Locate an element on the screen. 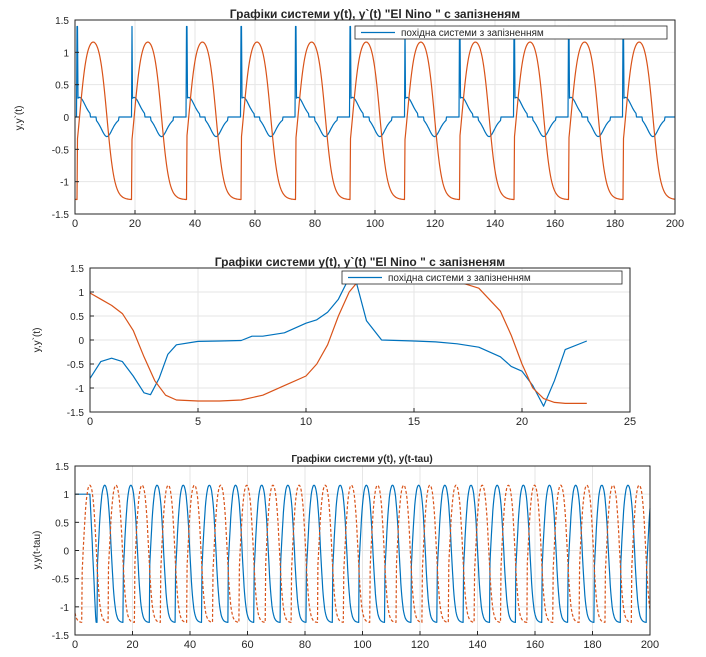 The width and height of the screenshot is (706, 657). x-tick-label: 10 is located at coordinates (306, 422).